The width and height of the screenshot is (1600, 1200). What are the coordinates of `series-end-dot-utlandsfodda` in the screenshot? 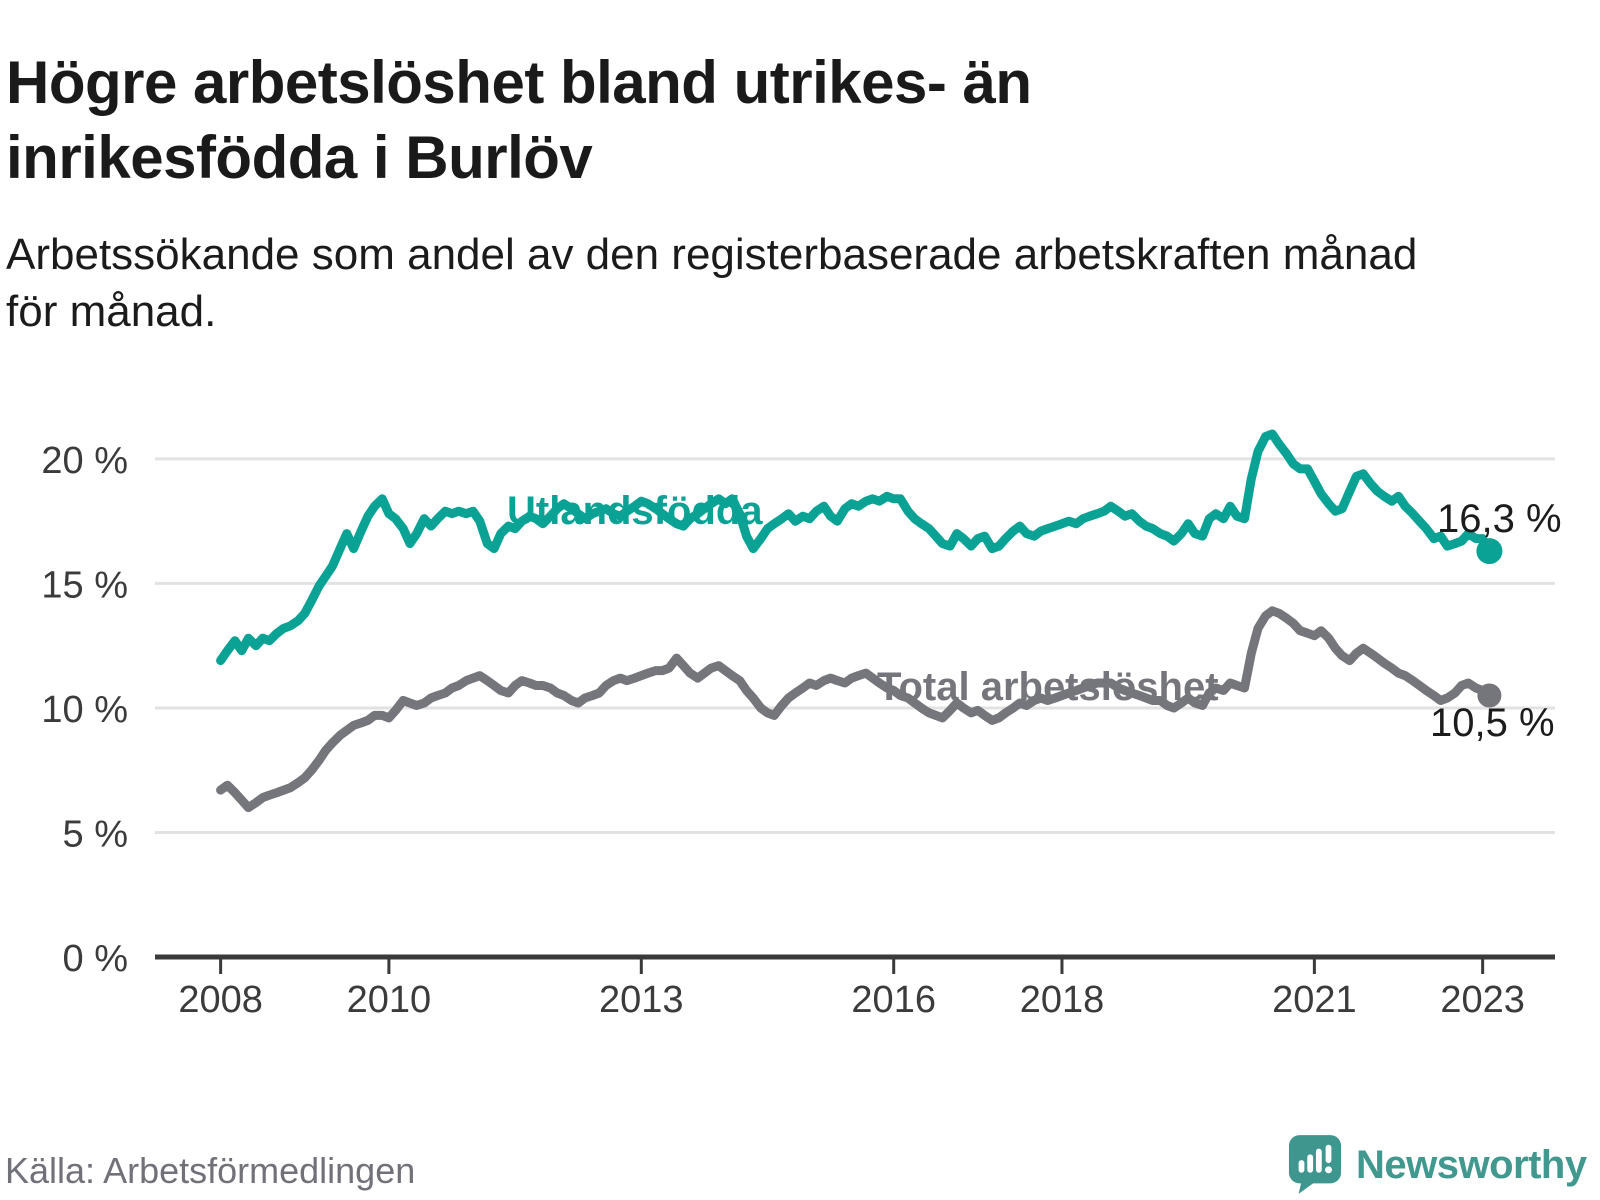 It's located at (1489, 551).